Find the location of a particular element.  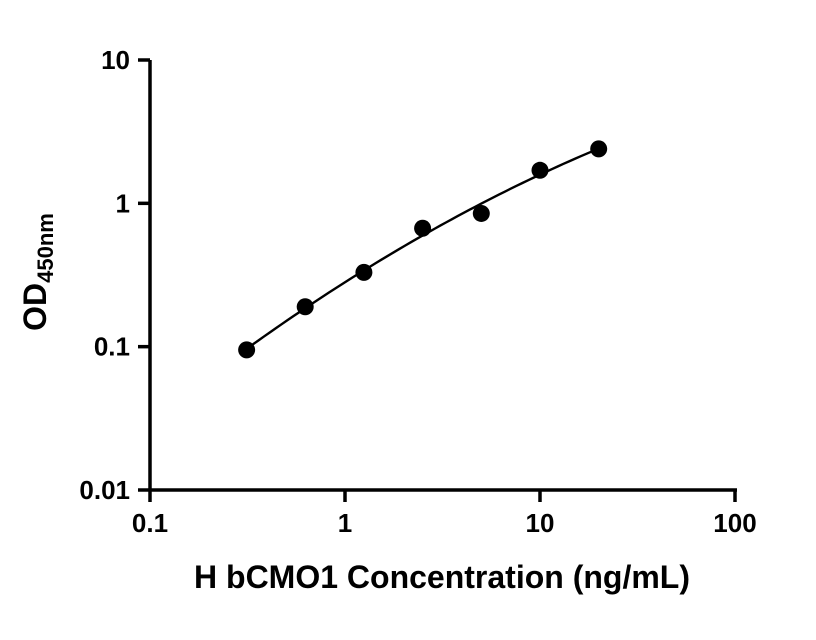

x-axis-title: H bCMO1 Concentration (ng/mL) is located at coordinates (442, 577).